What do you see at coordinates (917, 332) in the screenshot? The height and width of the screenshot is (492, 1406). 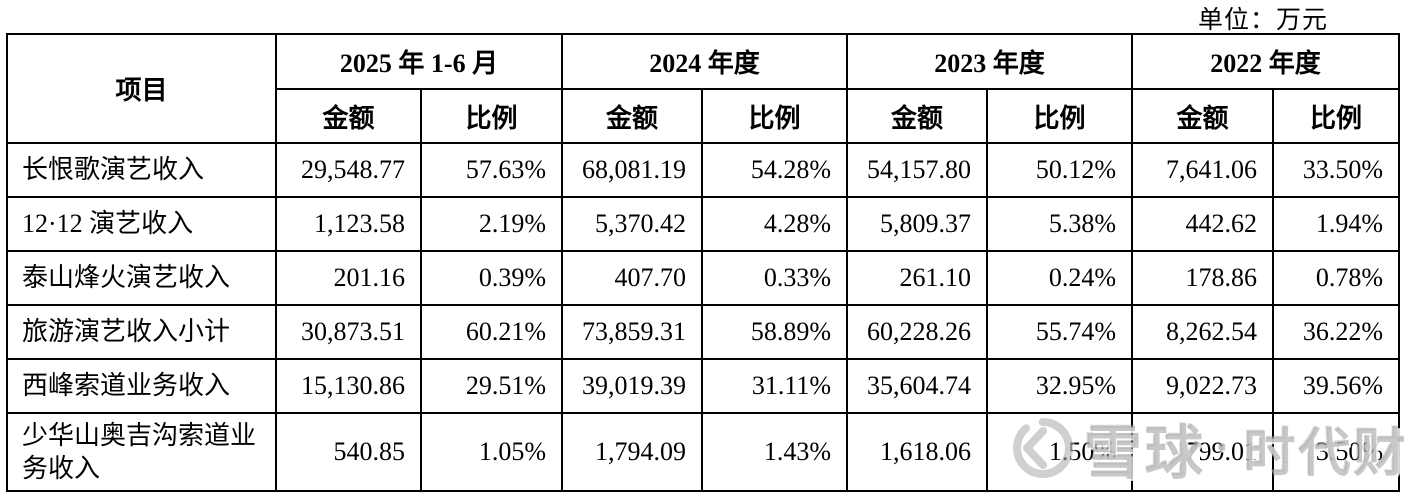 I see `amount-cell: 60,228.26` at bounding box center [917, 332].